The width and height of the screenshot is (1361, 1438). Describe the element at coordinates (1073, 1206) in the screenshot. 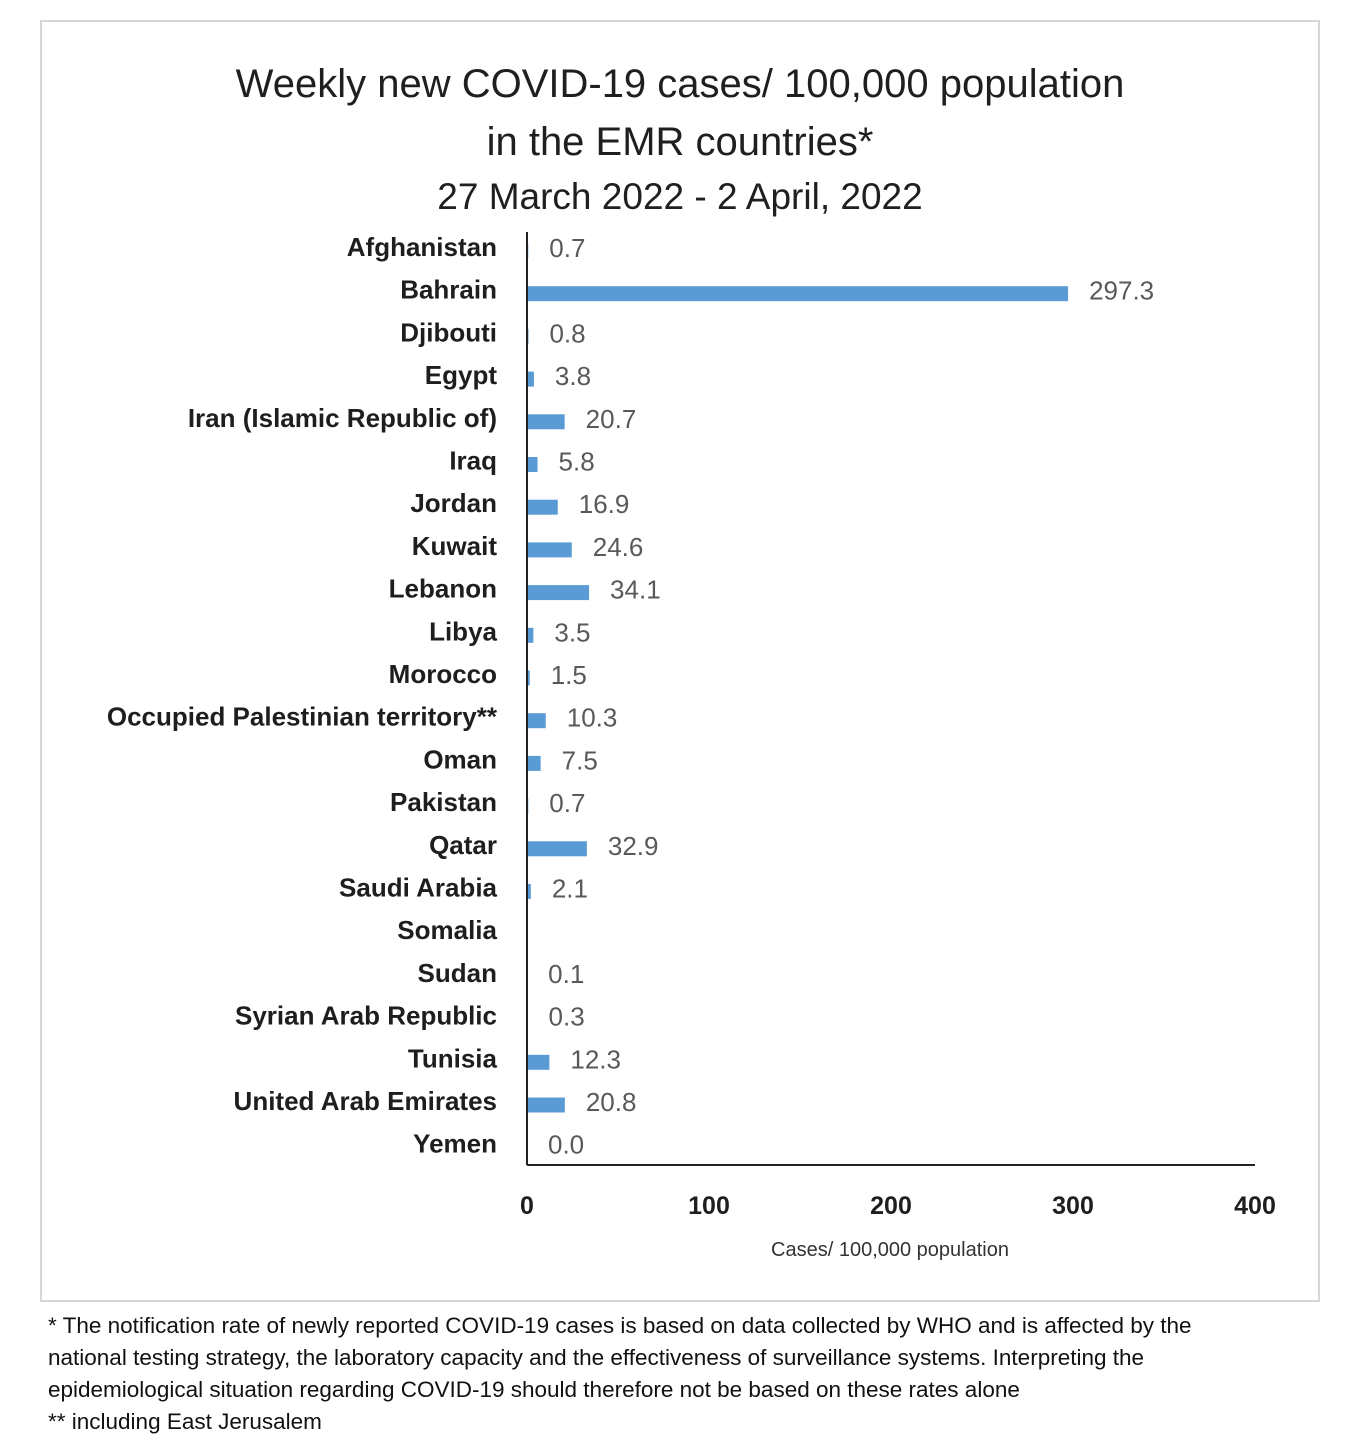

I see `x-tick-label: 300` at that location.